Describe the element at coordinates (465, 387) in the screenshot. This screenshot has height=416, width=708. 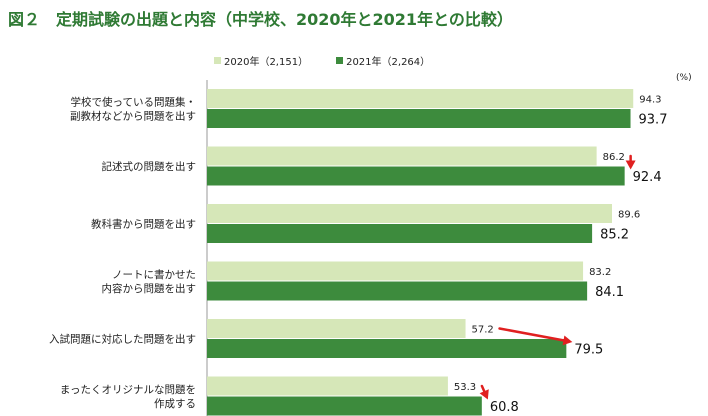
I see `data-label-2020-5: 53.3` at that location.